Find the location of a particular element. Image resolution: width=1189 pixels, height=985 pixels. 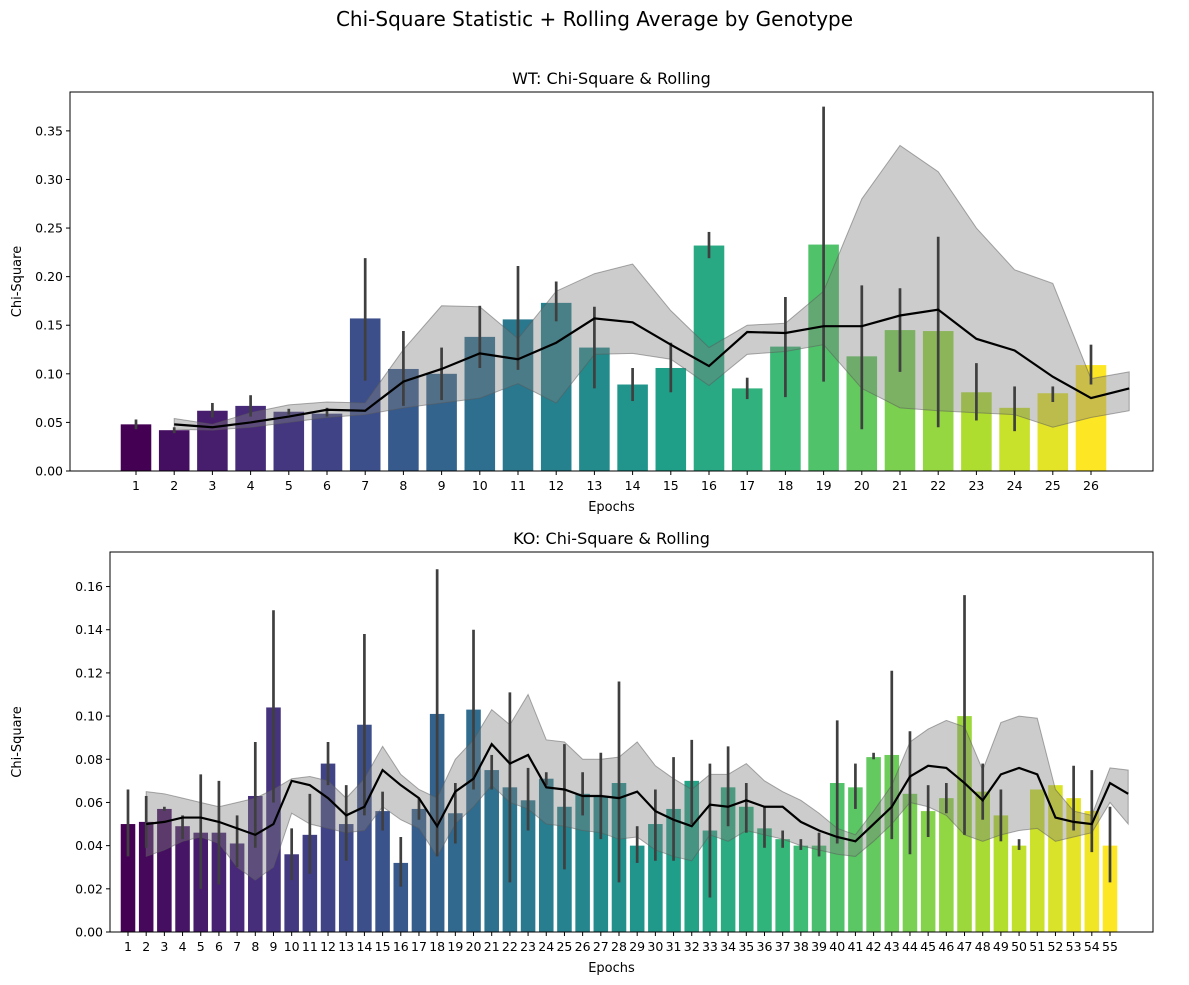

x-tick-label: 55 is located at coordinates (1110, 946).